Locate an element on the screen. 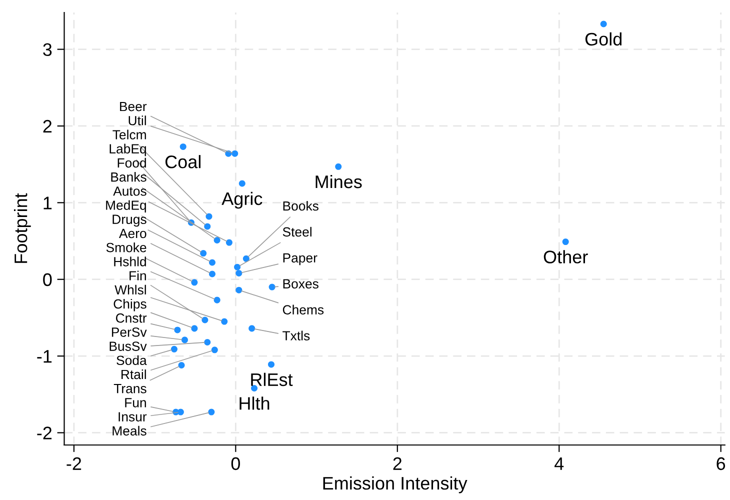 Image resolution: width=730 pixels, height=500 pixels. x-tick-label: 6 is located at coordinates (721, 463).